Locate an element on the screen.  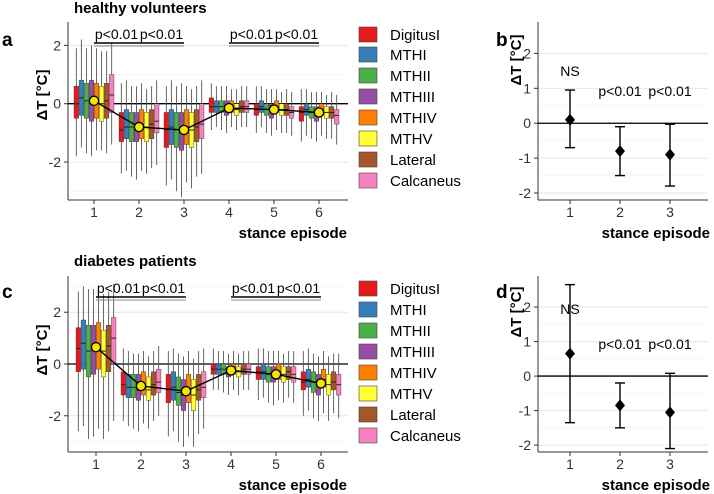
legend-item: MTHV is located at coordinates (395, 394).